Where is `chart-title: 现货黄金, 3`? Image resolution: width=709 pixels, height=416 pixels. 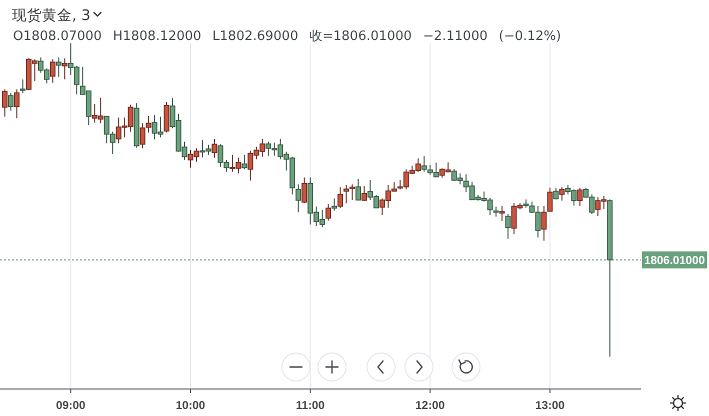
chart-title: 现货黄金, 3 is located at coordinates (51, 15).